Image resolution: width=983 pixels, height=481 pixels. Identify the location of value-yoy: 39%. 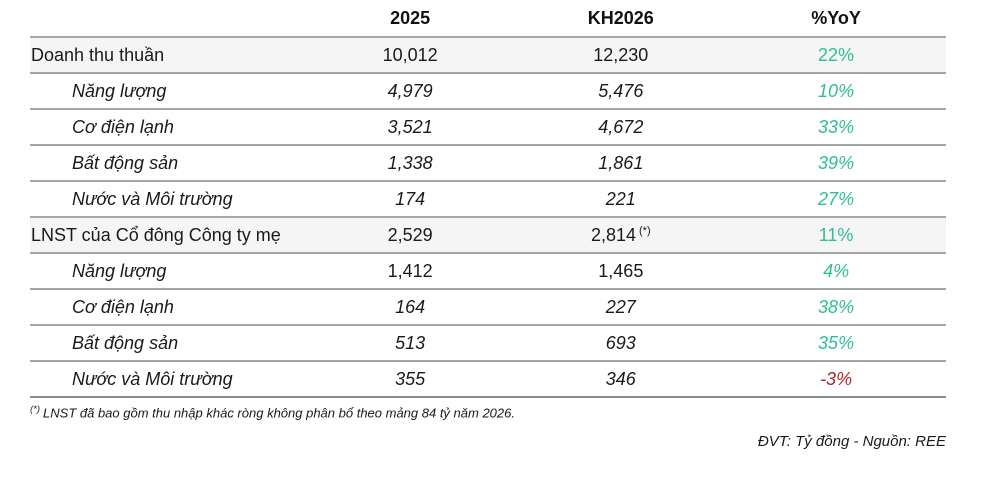
(836, 162).